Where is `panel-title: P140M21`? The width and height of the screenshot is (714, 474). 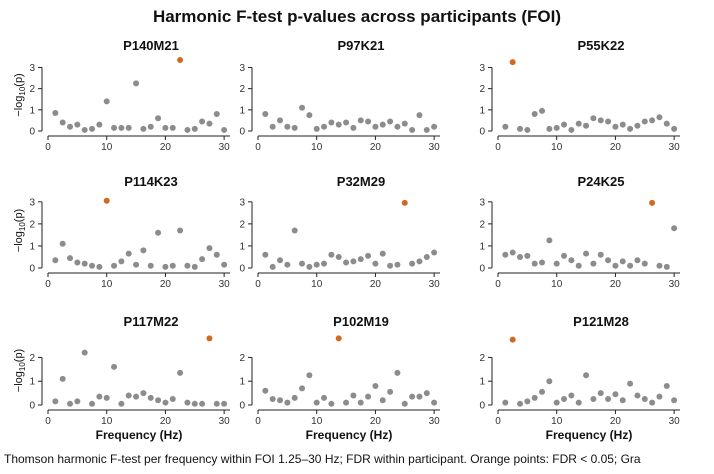 panel-title: P140M21 is located at coordinates (151, 45).